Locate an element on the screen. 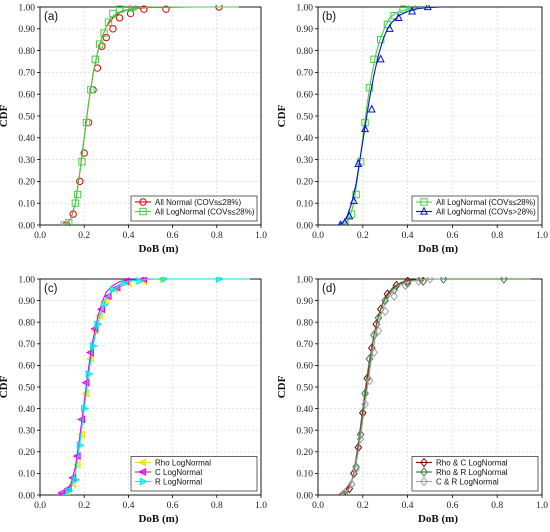 This screenshot has width=550, height=532. panel-label: (c) is located at coordinates (51, 289).